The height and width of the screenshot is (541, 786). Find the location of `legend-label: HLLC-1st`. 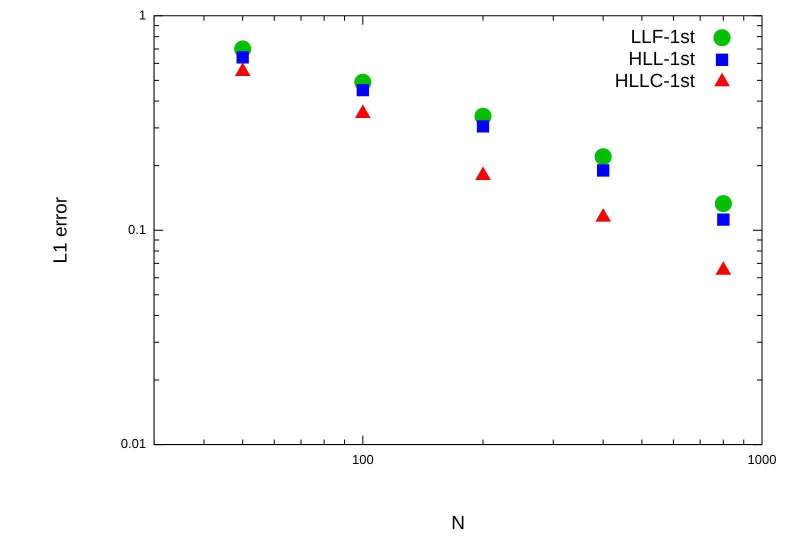

legend-label: HLLC-1st is located at coordinates (655, 81).